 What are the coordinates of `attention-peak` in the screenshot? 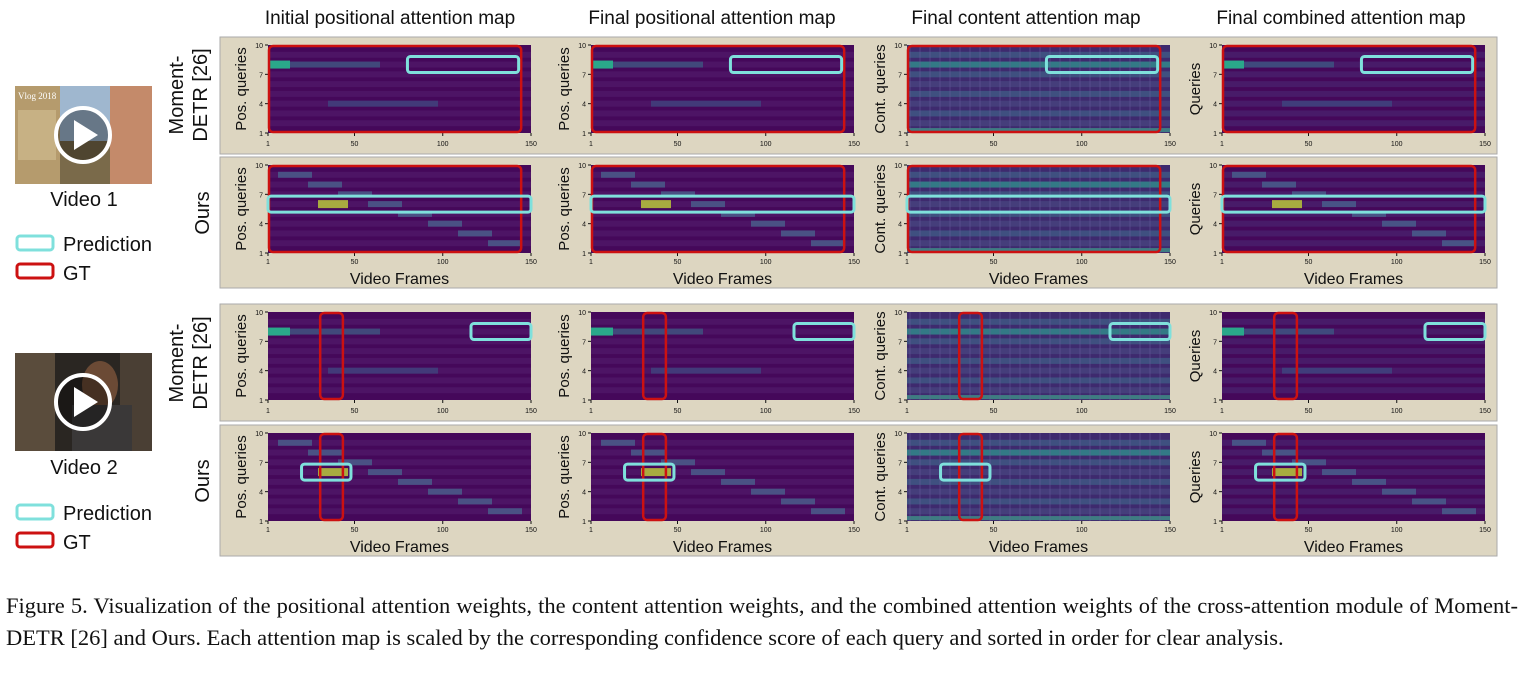 It's located at (333, 204).